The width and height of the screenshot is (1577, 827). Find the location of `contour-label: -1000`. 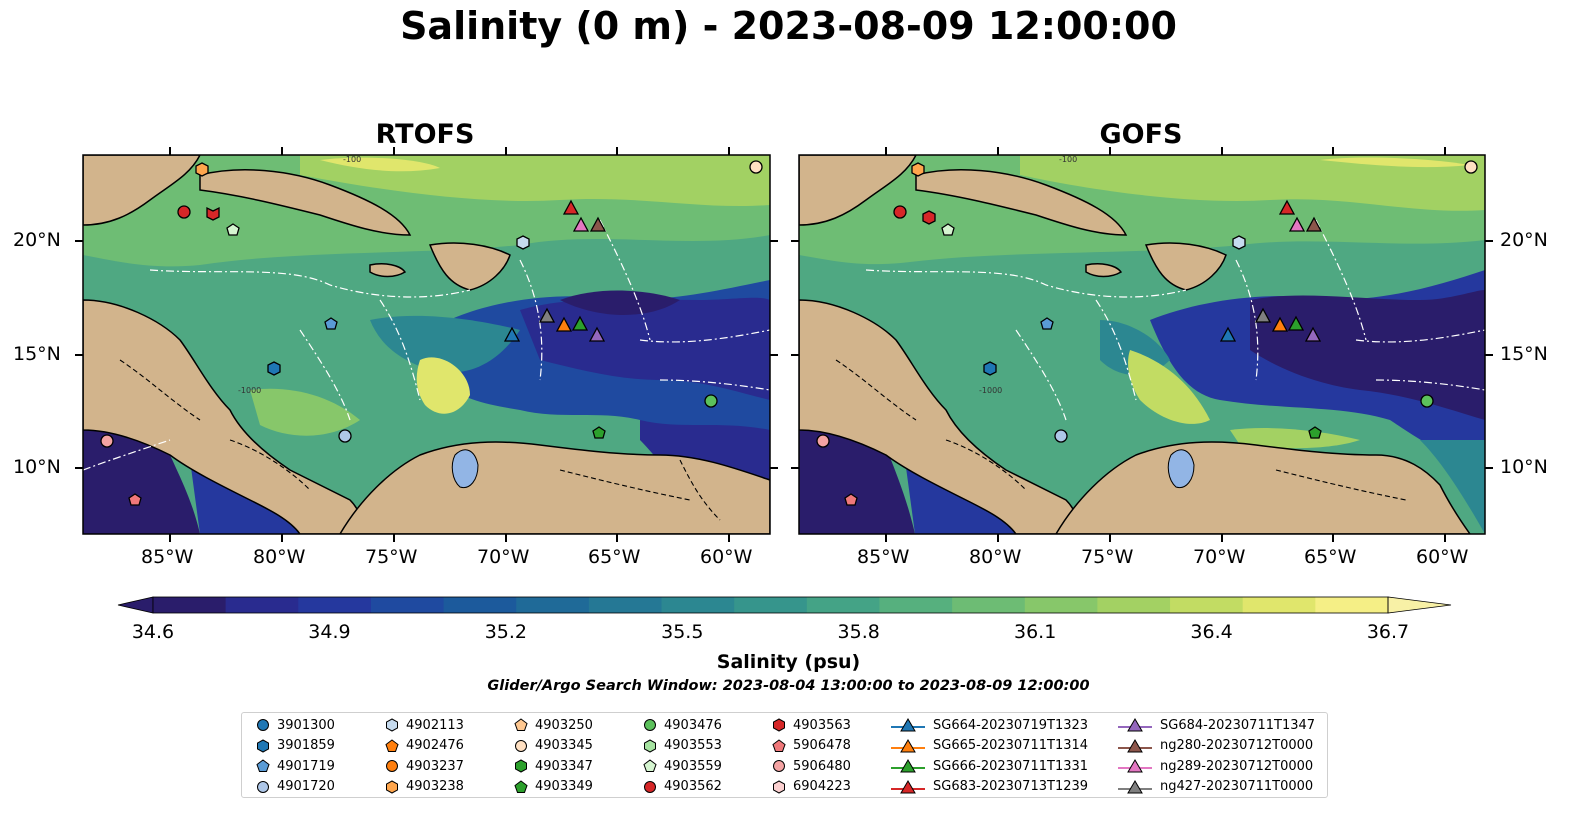

contour-label: -1000 is located at coordinates (249, 390).